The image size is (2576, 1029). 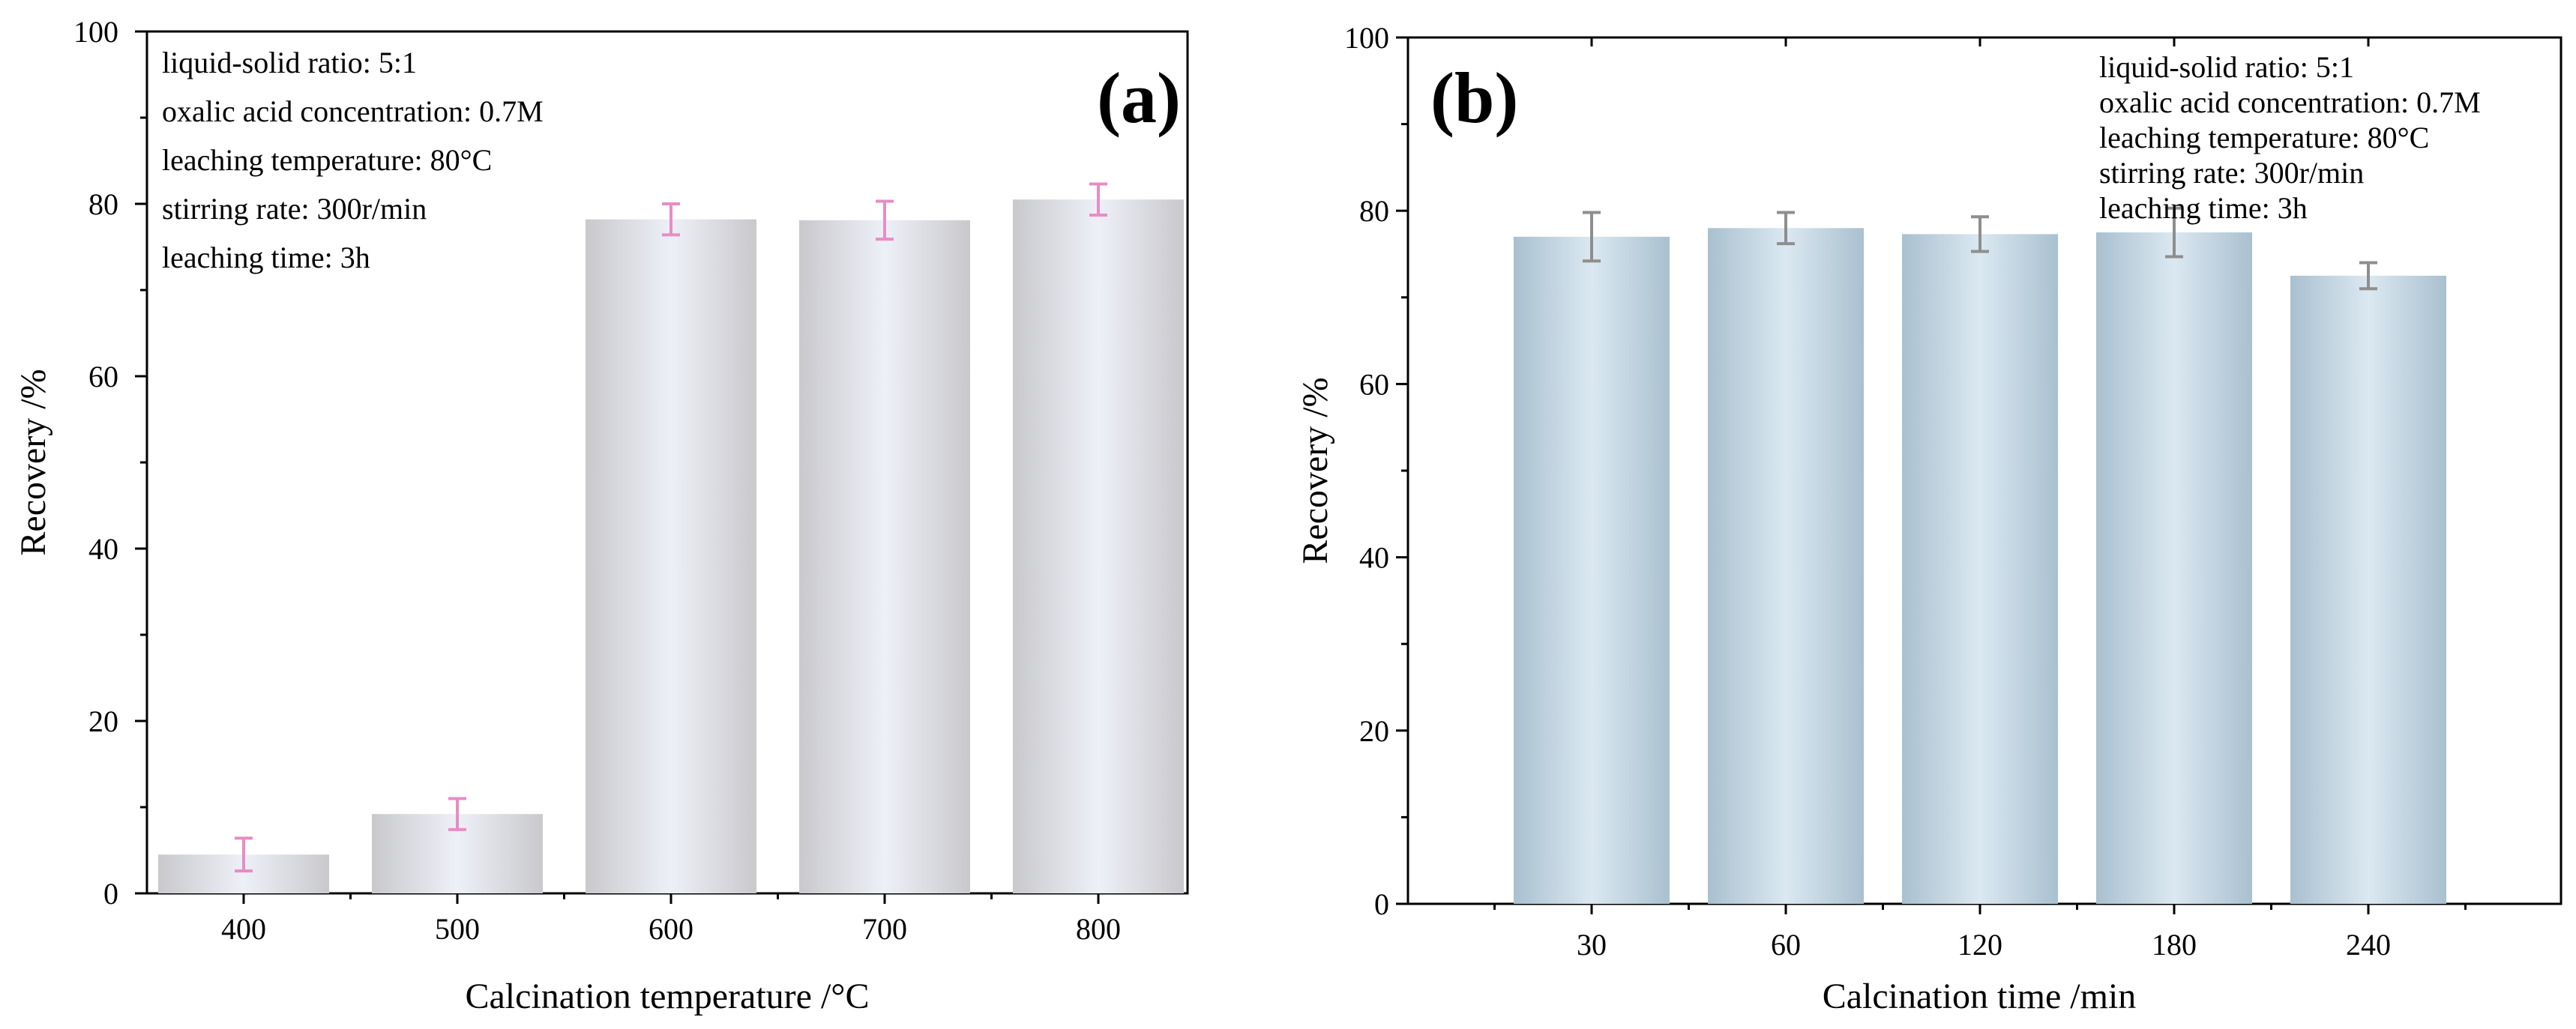 I want to click on panel-a-x-ticks: 400 500 600 700 800, so click(x=671, y=919).